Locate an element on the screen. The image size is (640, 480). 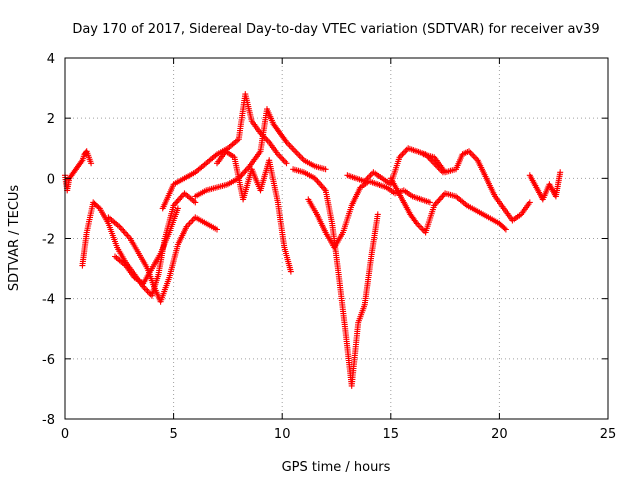
y-tick-label: 2 is located at coordinates (51, 119).